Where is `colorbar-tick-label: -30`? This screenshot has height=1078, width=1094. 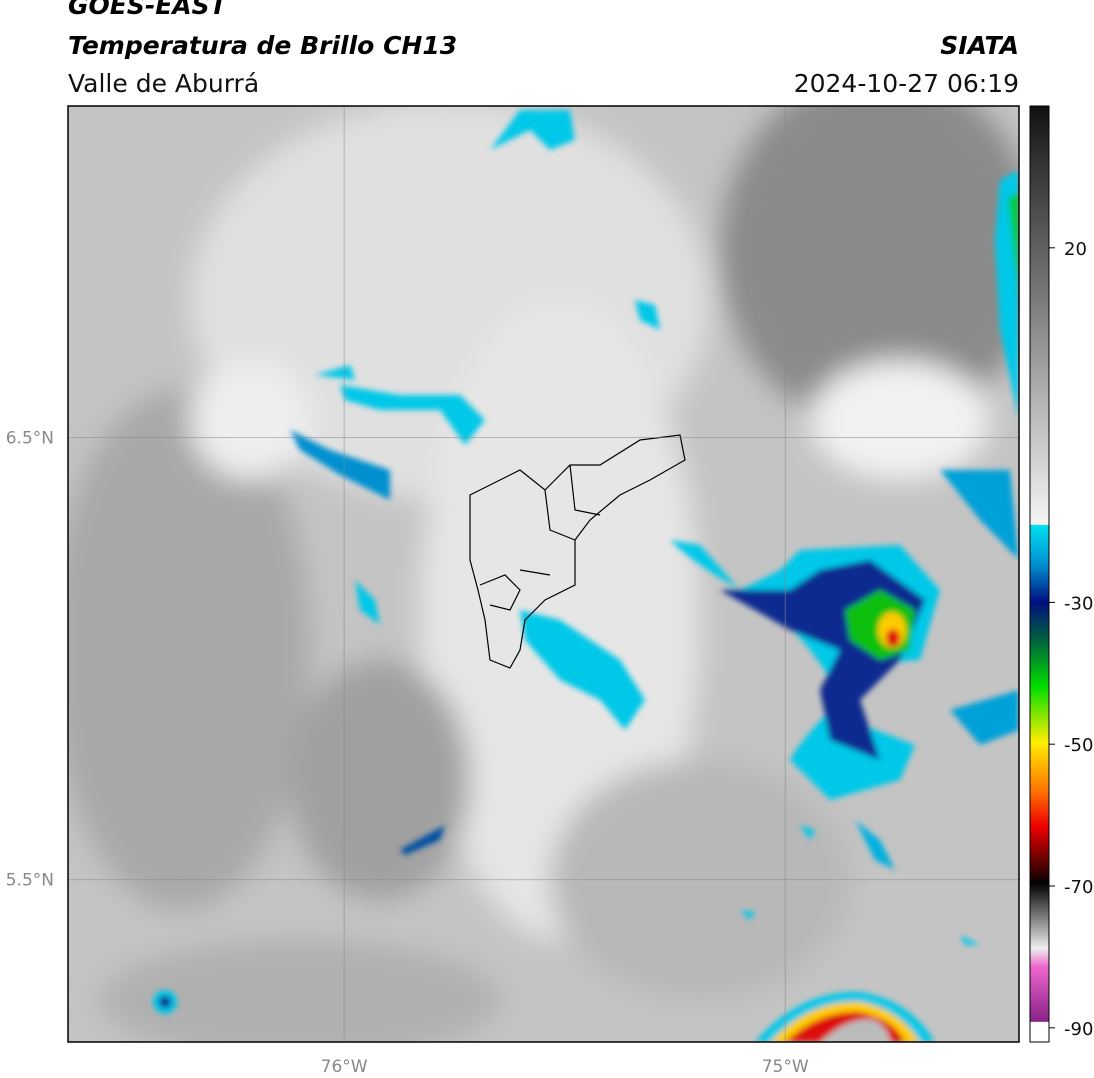
colorbar-tick-label: -30 is located at coordinates (1078, 603).